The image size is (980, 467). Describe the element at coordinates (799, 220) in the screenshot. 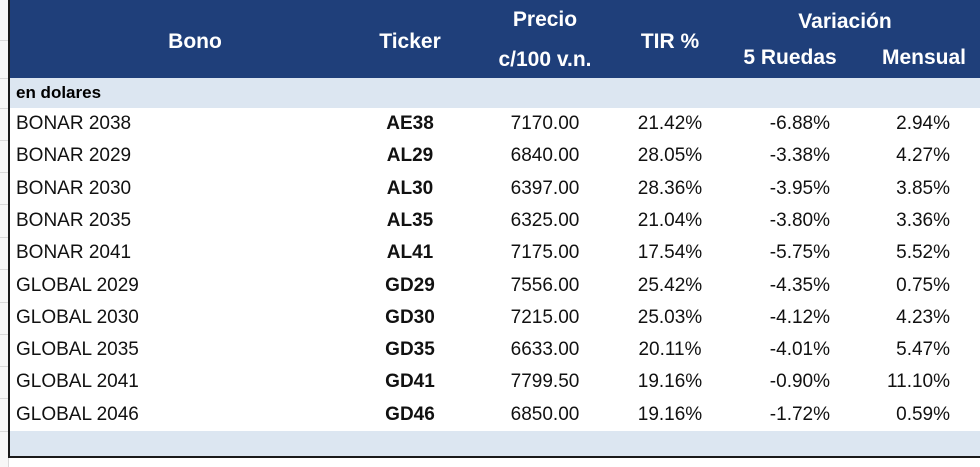

I see `cell-r5: -3.80%` at that location.